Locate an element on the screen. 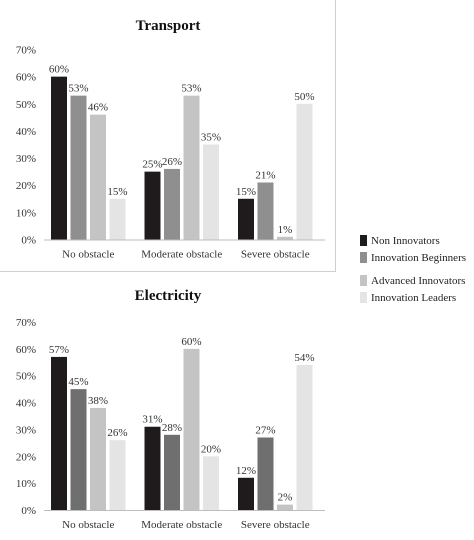  legend-item-advanced-innovators: Advanced Innovators is located at coordinates (416, 280).